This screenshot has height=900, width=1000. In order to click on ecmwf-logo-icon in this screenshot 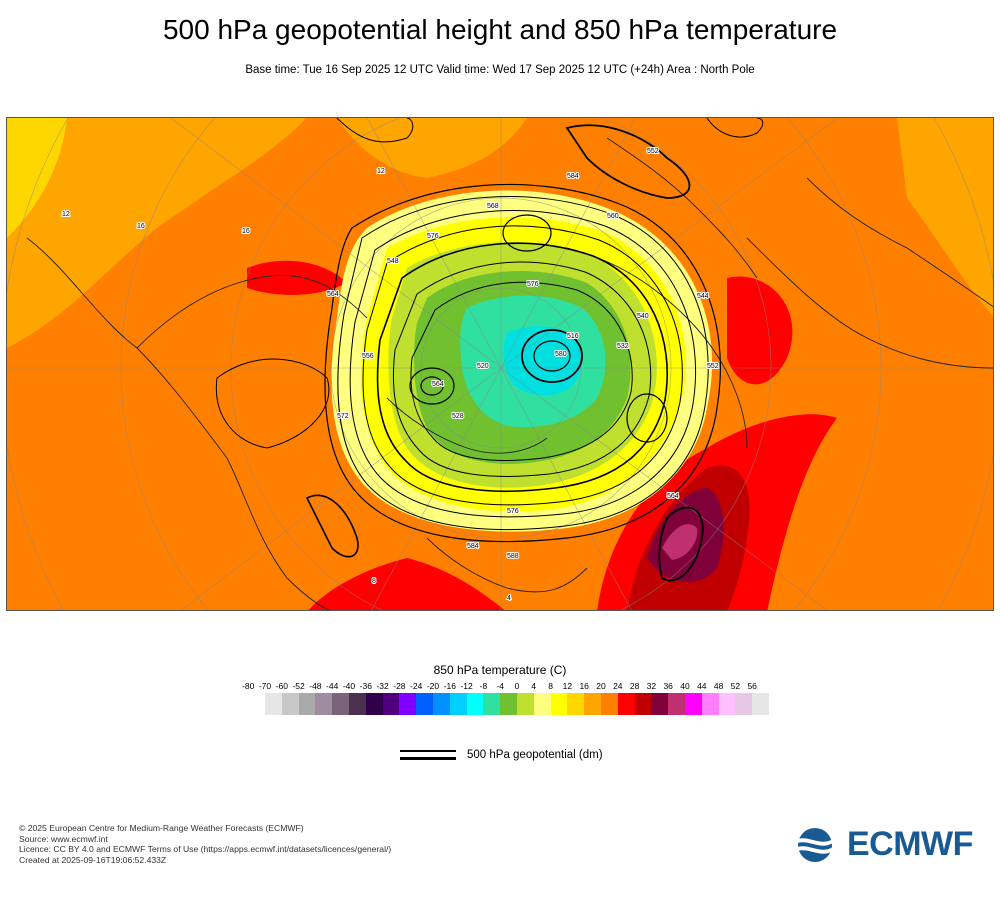, I will do `click(819, 845)`.